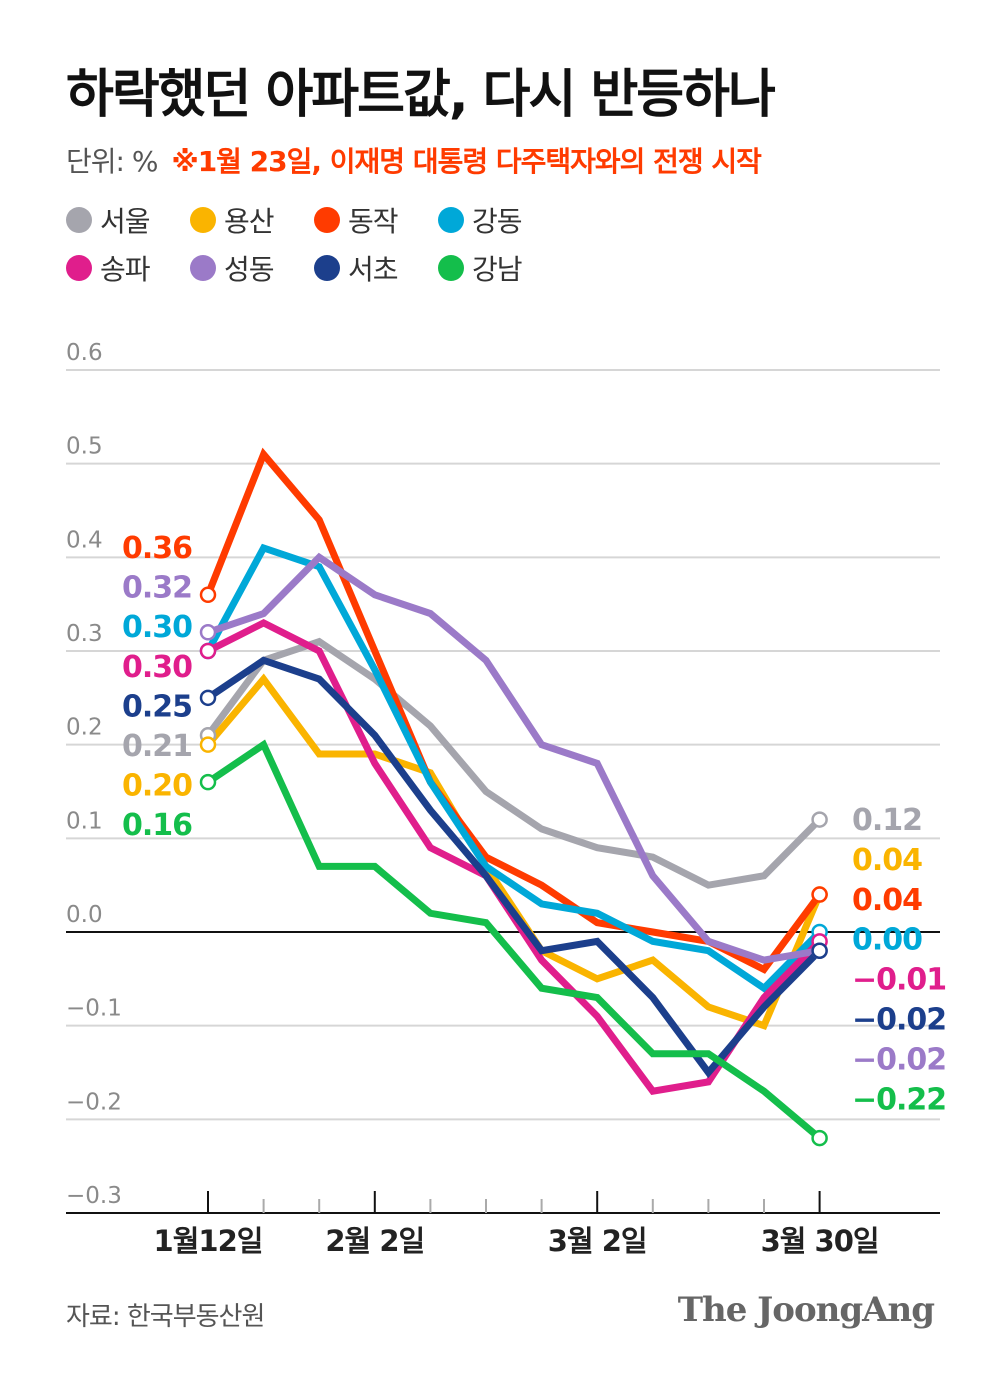  I want to click on y-tick-label: −0.3, so click(94, 1196).